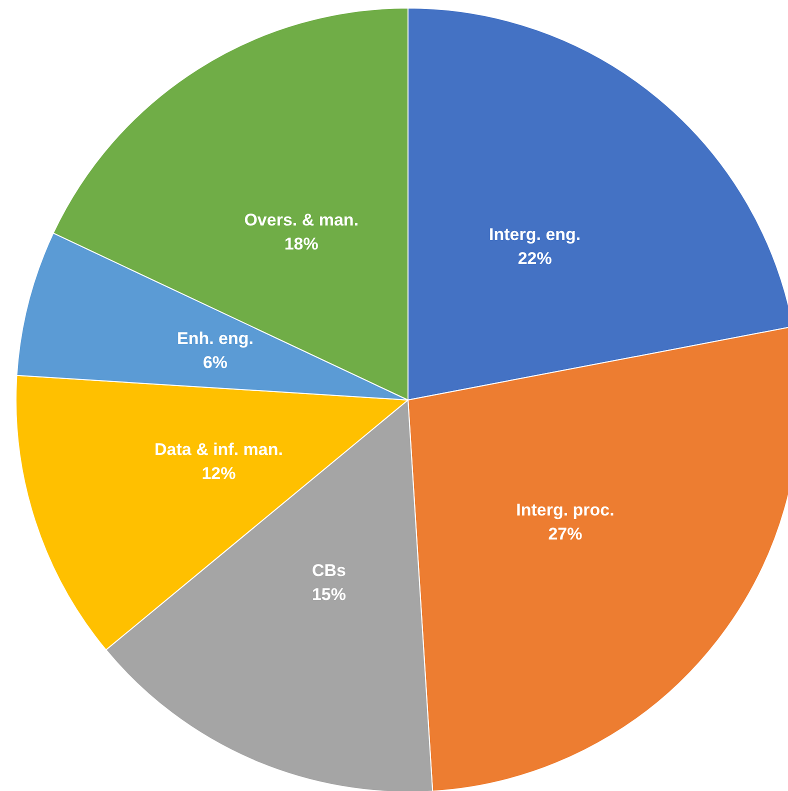  What do you see at coordinates (301, 244) in the screenshot?
I see `data-label: 18%` at bounding box center [301, 244].